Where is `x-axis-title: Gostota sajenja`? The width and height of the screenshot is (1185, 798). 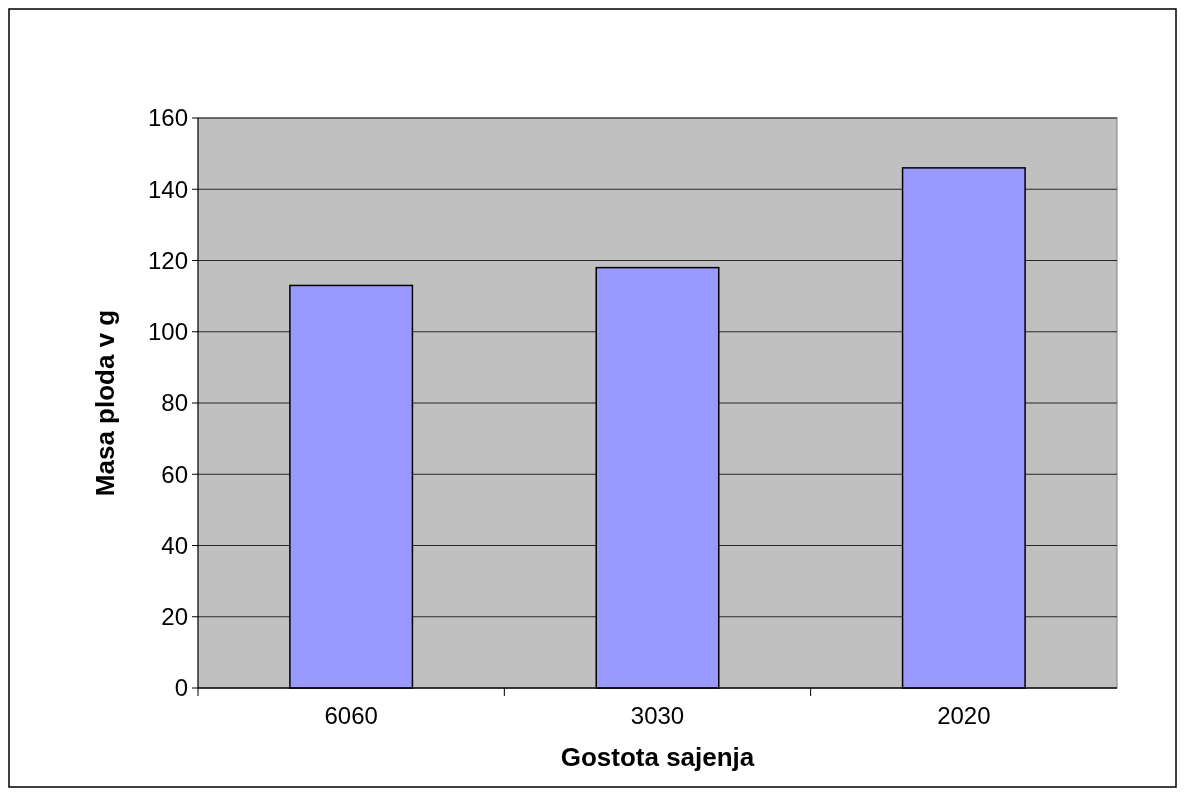
x-axis-title: Gostota sajenja is located at coordinates (657, 757).